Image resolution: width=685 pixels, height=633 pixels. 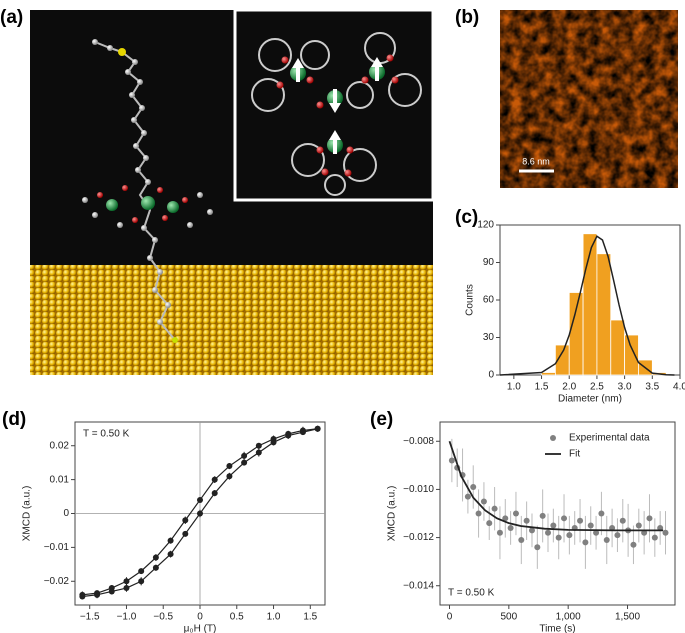 I want to click on x-tick-label: 2.5, so click(x=597, y=387).